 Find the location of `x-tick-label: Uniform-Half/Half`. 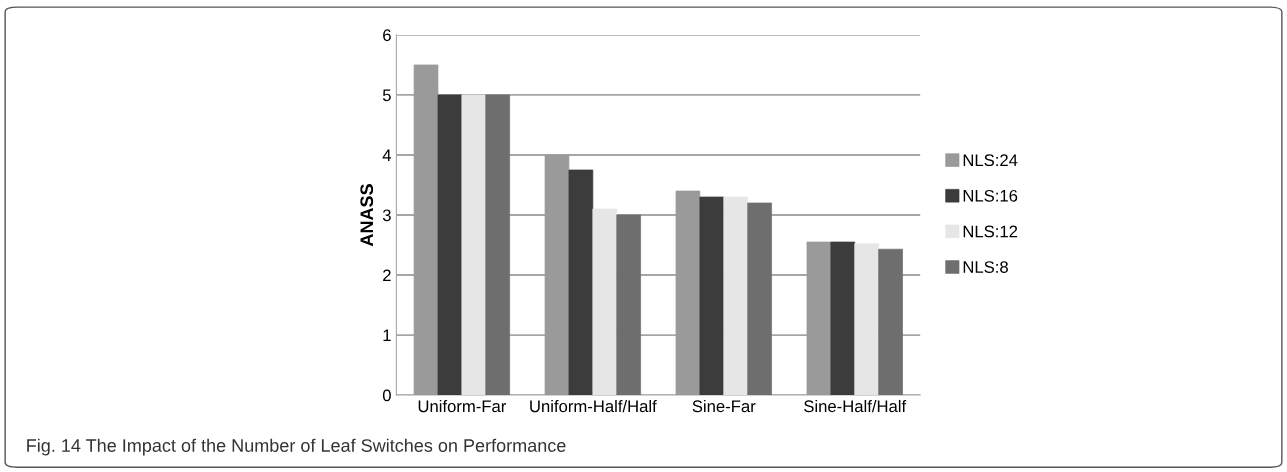

x-tick-label: Uniform-Half/Half is located at coordinates (593, 406).